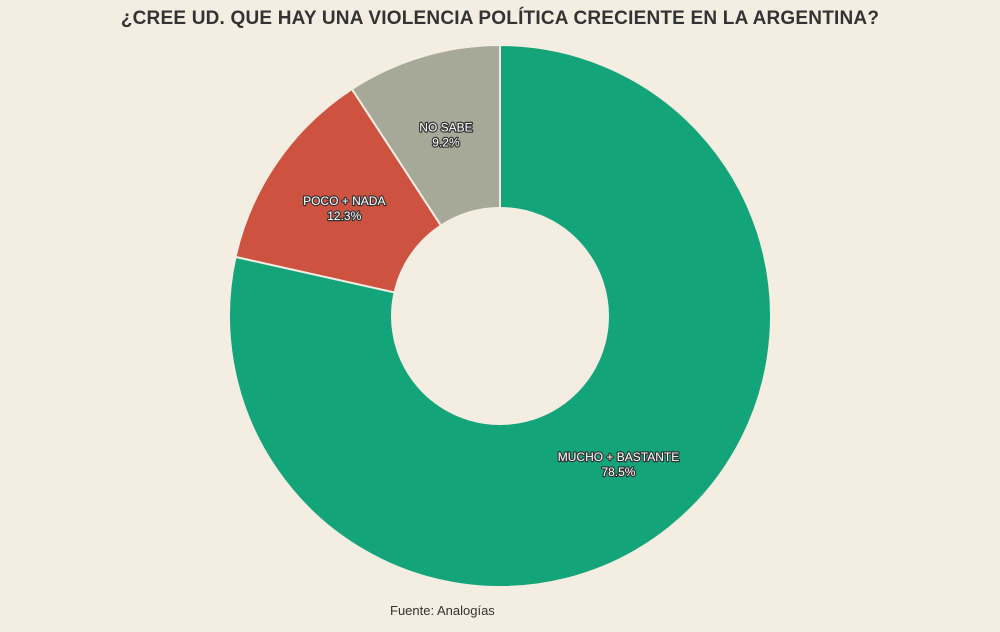  What do you see at coordinates (344, 201) in the screenshot?
I see `slice-label-poco-nada: POCO + NADA` at bounding box center [344, 201].